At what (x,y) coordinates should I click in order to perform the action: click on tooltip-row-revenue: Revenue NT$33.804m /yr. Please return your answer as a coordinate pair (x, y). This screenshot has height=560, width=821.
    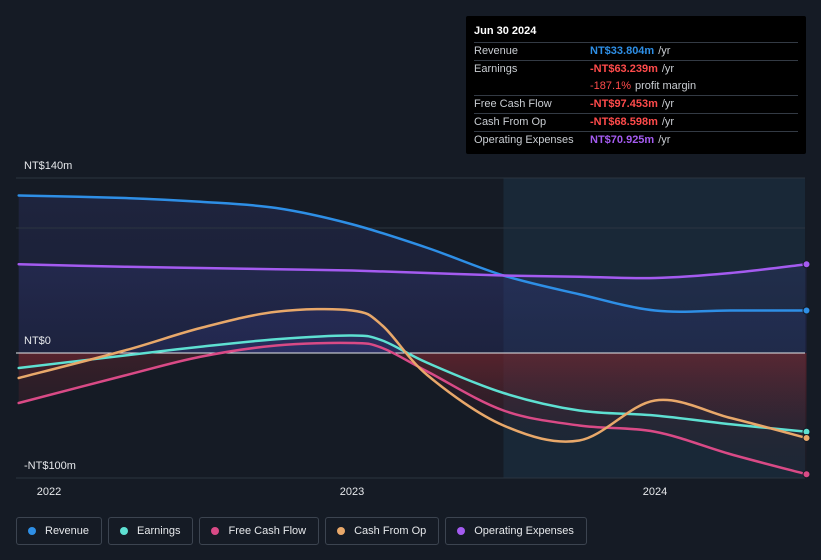
    Looking at the image, I should click on (636, 50).